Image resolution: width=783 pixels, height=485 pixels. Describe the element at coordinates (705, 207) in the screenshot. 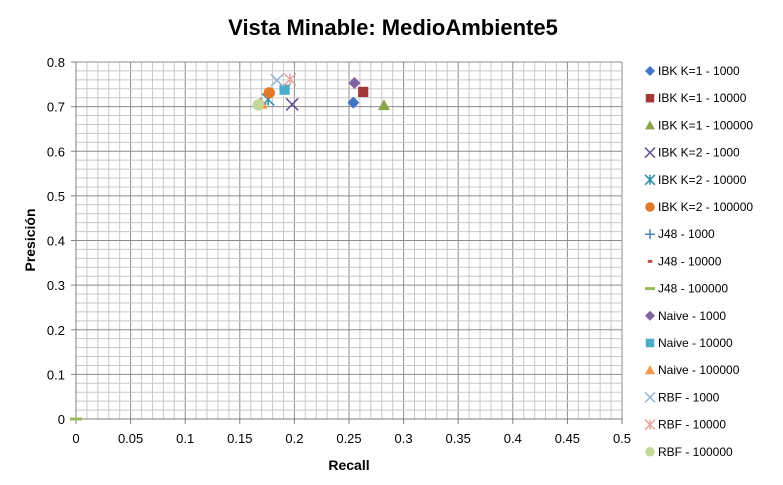

I see `legend-label: IBK K=2 - 100000` at that location.